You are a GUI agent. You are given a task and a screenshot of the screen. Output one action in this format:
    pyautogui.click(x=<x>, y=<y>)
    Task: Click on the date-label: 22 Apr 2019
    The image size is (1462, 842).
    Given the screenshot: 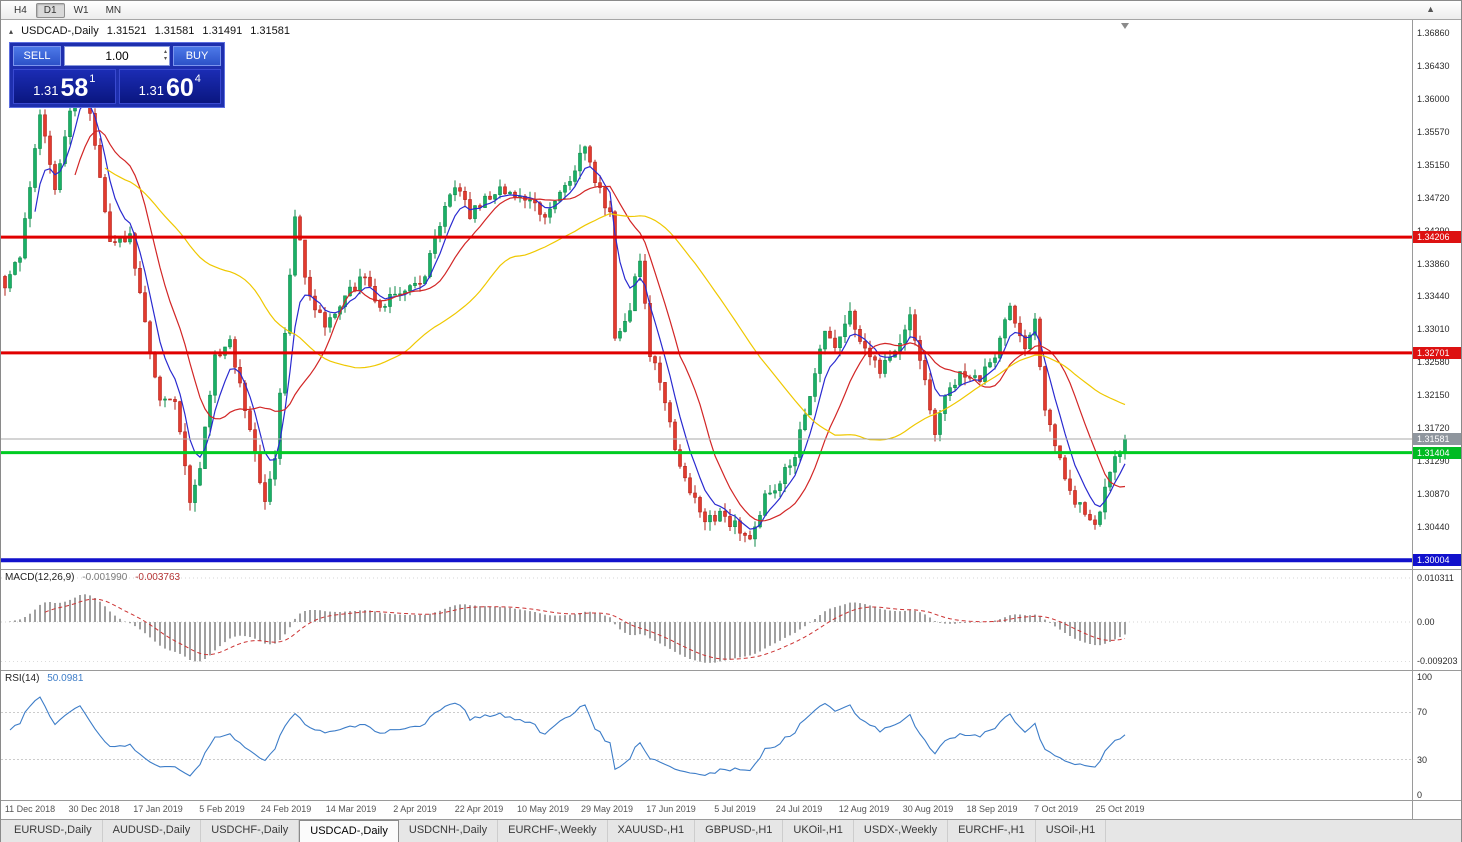 What is the action you would take?
    pyautogui.click(x=479, y=809)
    